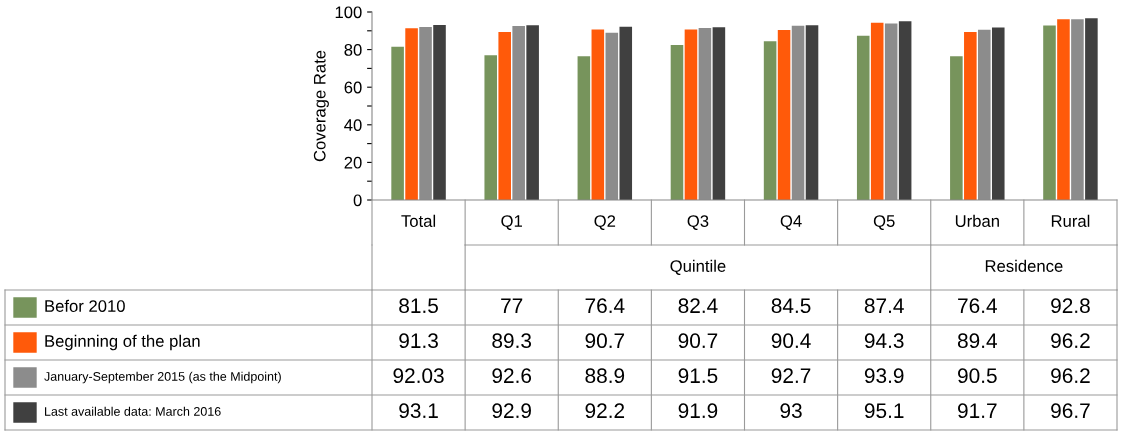  Describe the element at coordinates (122, 342) in the screenshot. I see `legend-label: Beginning of the plan` at that location.